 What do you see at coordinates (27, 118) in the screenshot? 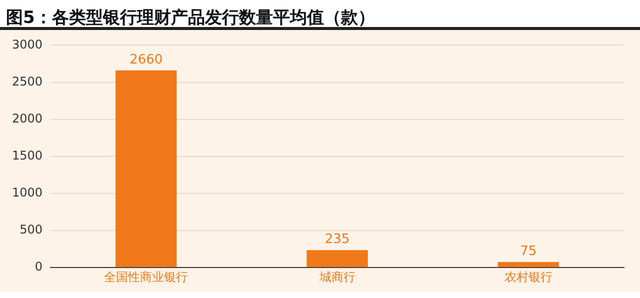
I see `y-tick-label: 2000` at bounding box center [27, 118].